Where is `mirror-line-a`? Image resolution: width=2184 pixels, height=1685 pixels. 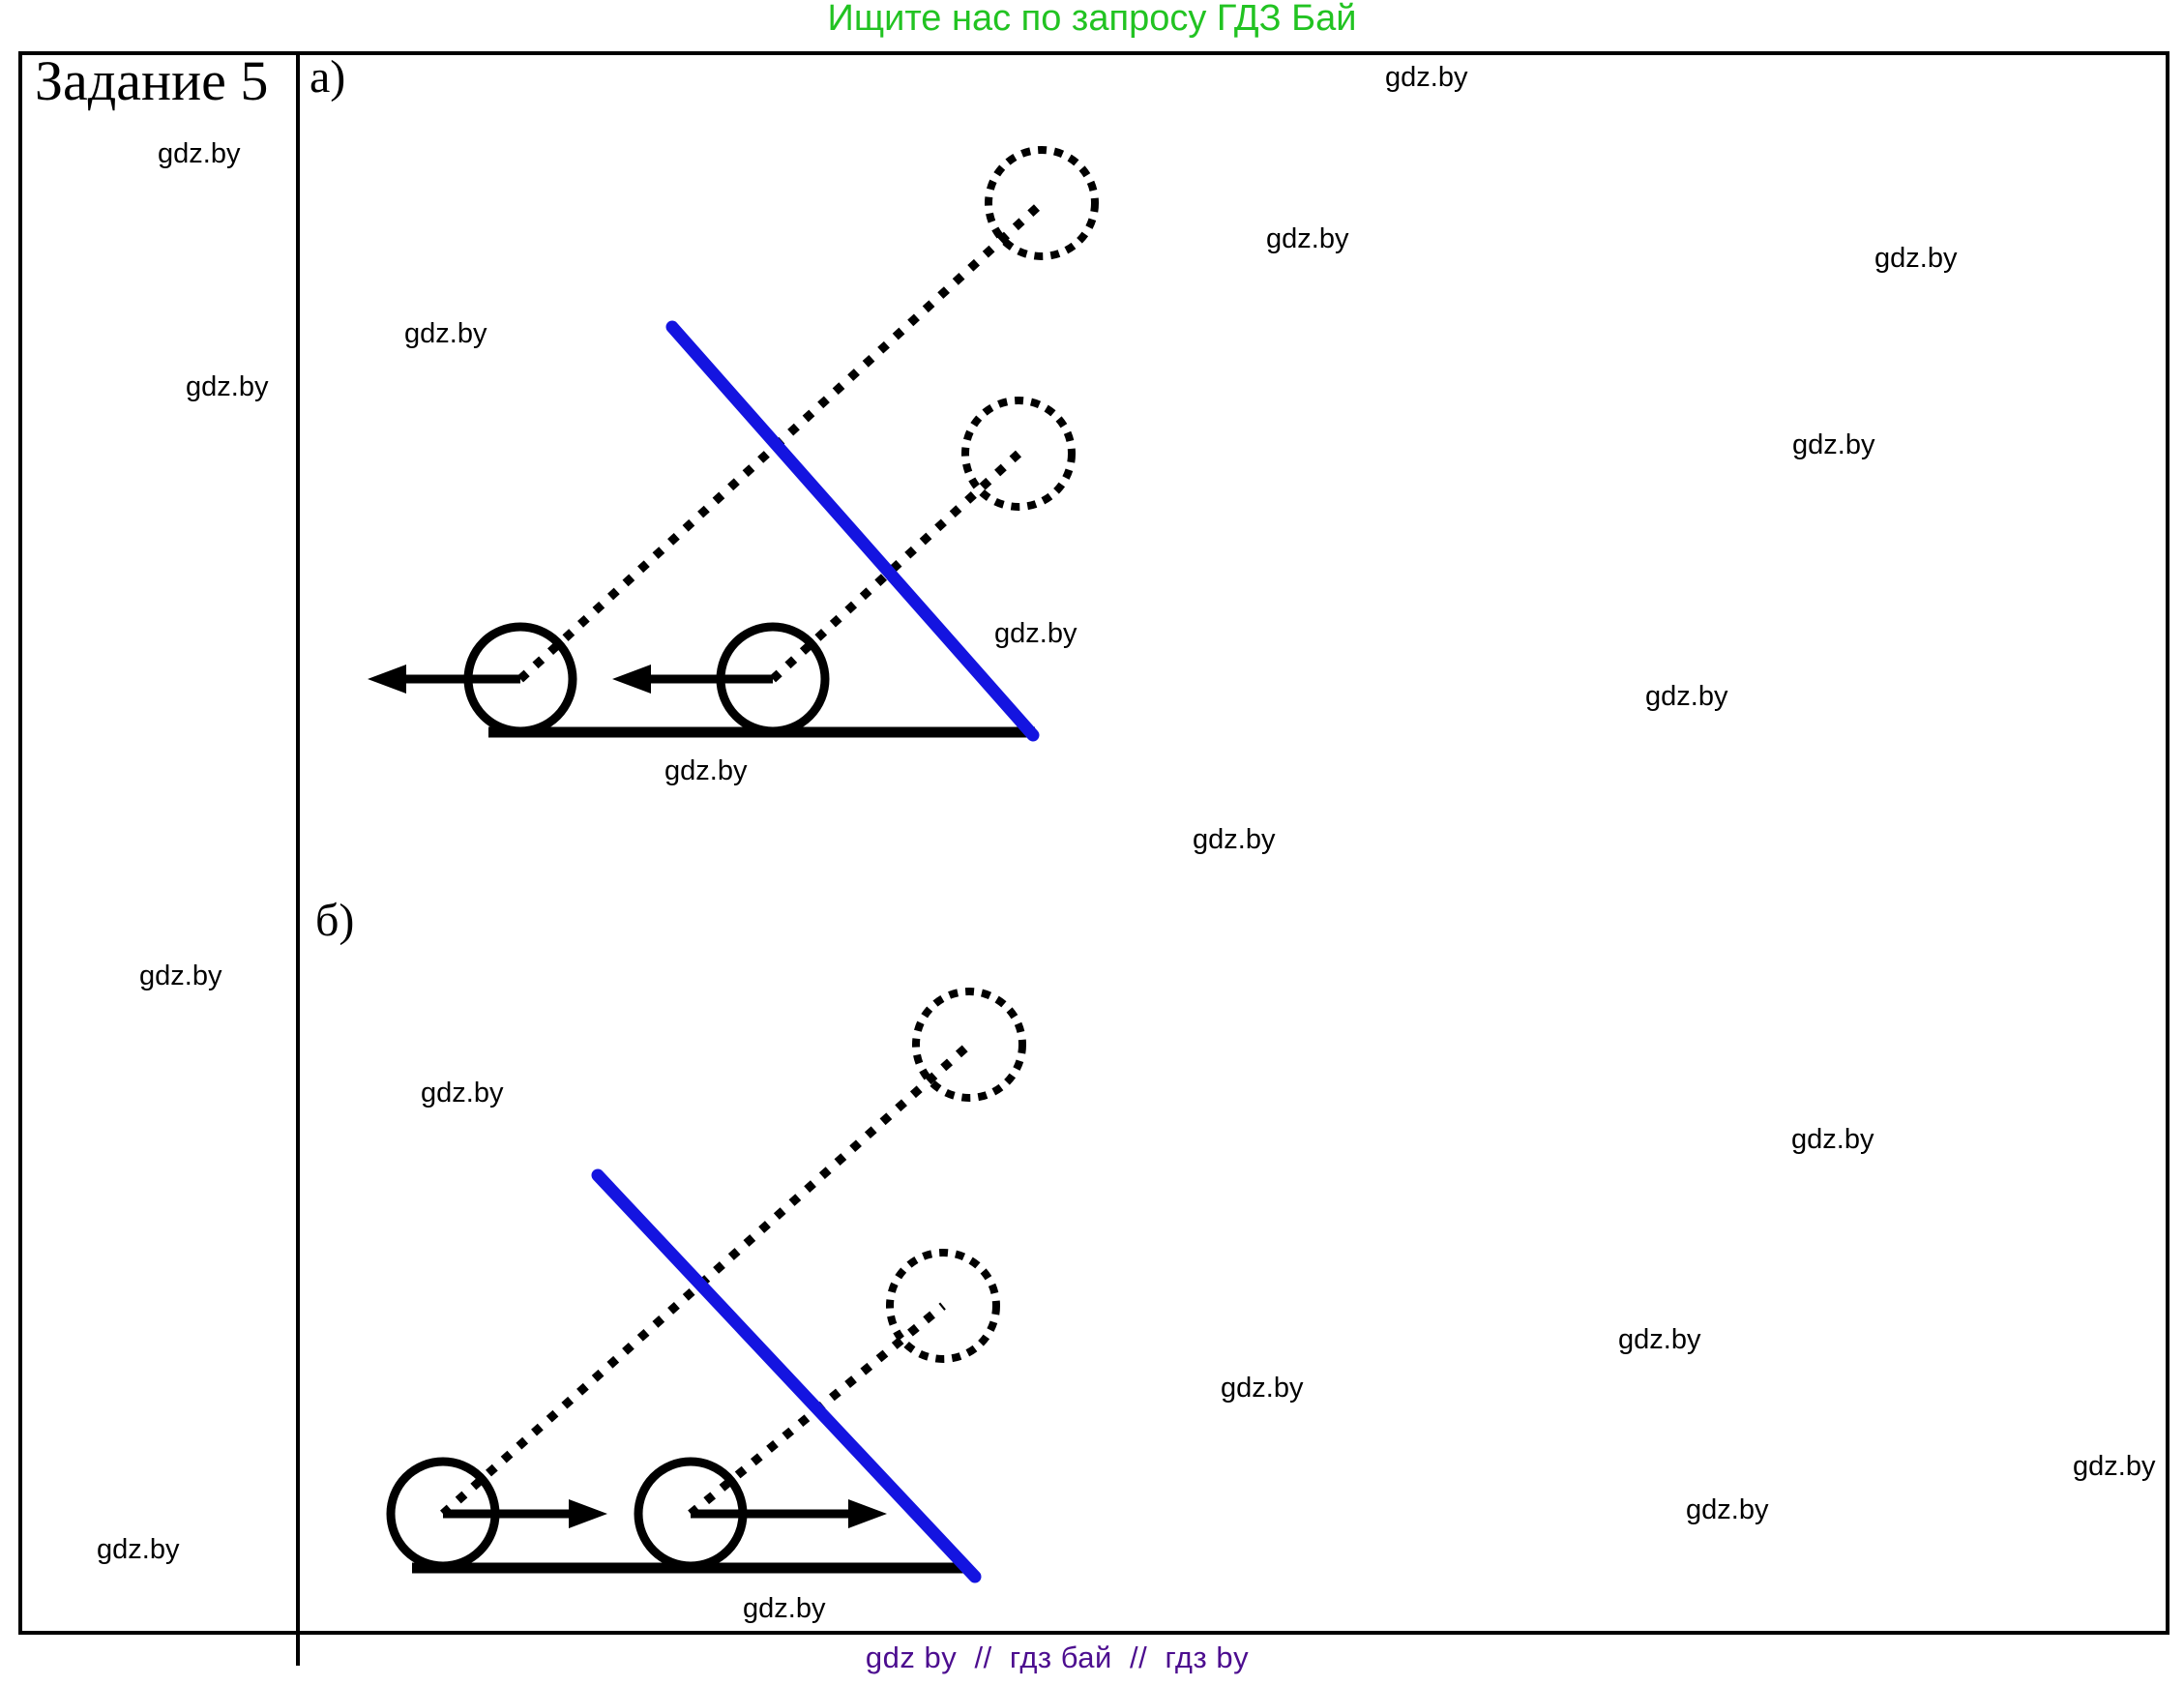 mirror-line-a is located at coordinates (853, 531).